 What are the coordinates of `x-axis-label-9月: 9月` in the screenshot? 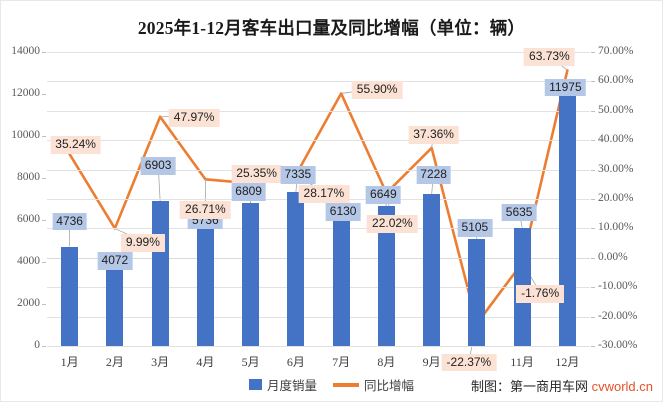 It's located at (431, 362).